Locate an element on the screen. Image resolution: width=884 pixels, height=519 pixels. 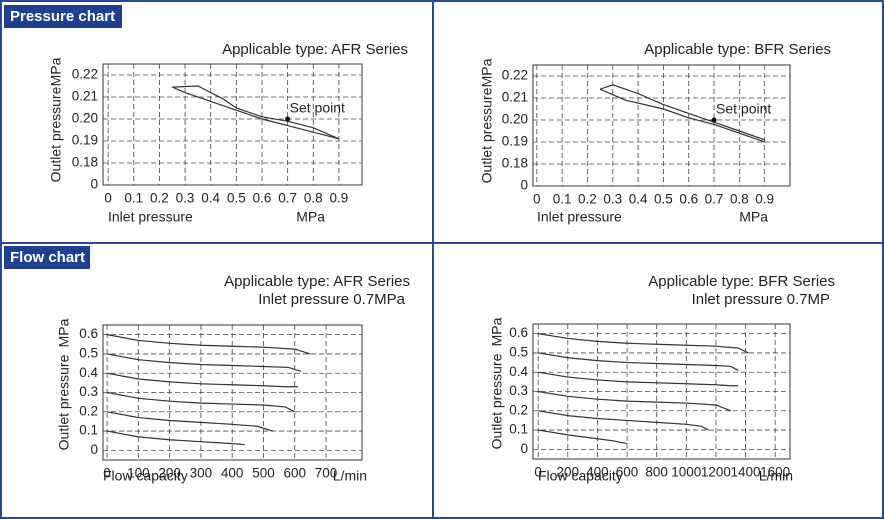
y-tick-label: 0.2 is located at coordinates (88, 410).